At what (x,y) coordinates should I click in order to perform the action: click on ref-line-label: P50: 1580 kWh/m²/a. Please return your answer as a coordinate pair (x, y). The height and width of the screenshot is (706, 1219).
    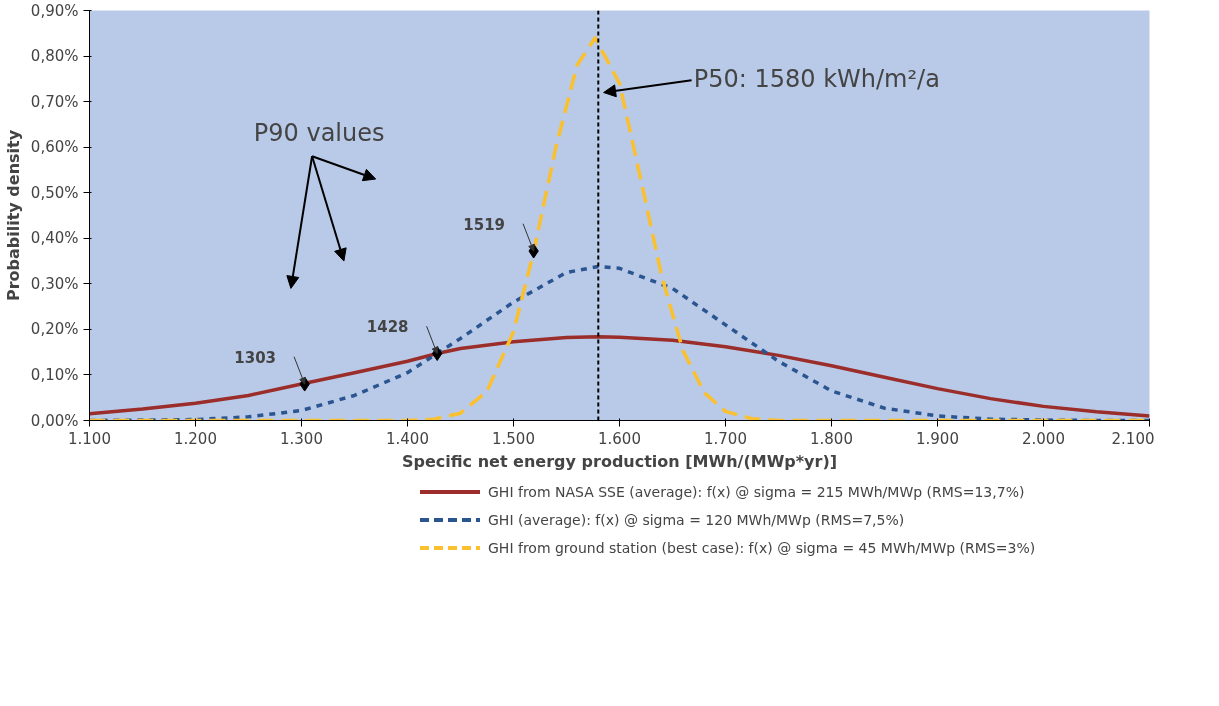
    Looking at the image, I should click on (816, 78).